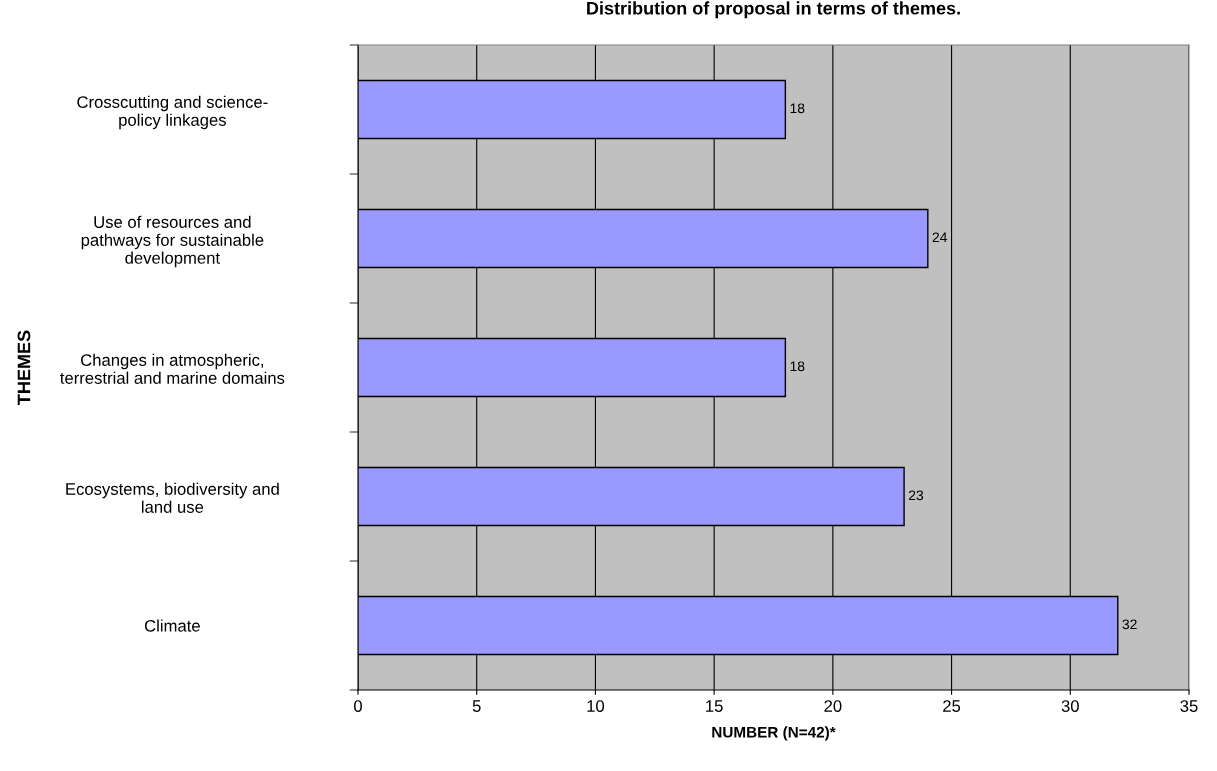 The image size is (1217, 771). Describe the element at coordinates (172, 497) in the screenshot. I see `y-tick-label: Ecosystems, biodiversity and land use` at that location.